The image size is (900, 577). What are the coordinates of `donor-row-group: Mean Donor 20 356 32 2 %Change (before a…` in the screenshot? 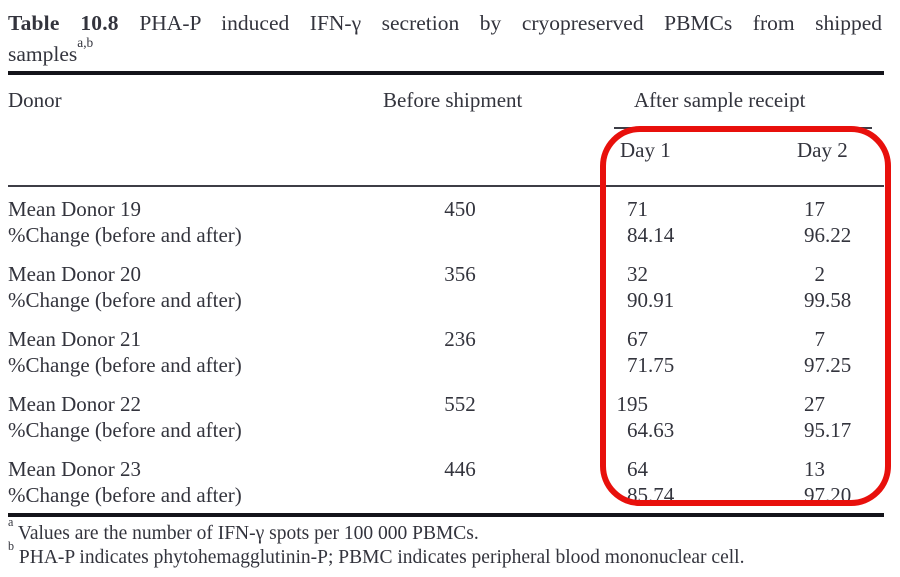 It's located at (450, 287).